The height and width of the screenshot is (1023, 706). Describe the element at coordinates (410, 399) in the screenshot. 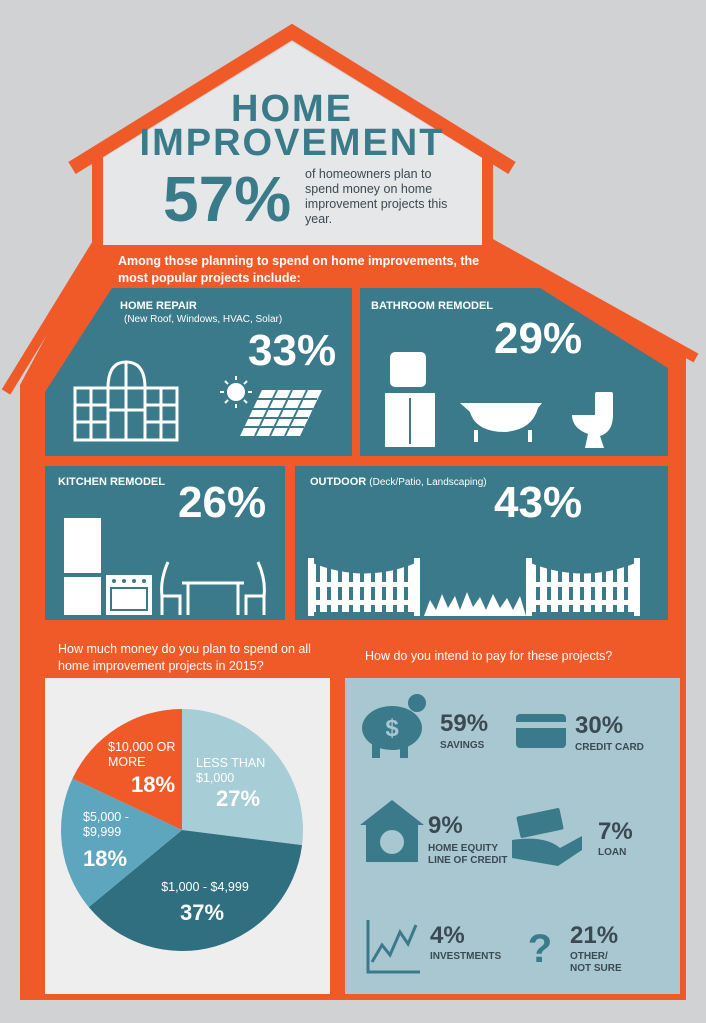

I see `vanity-icon` at that location.